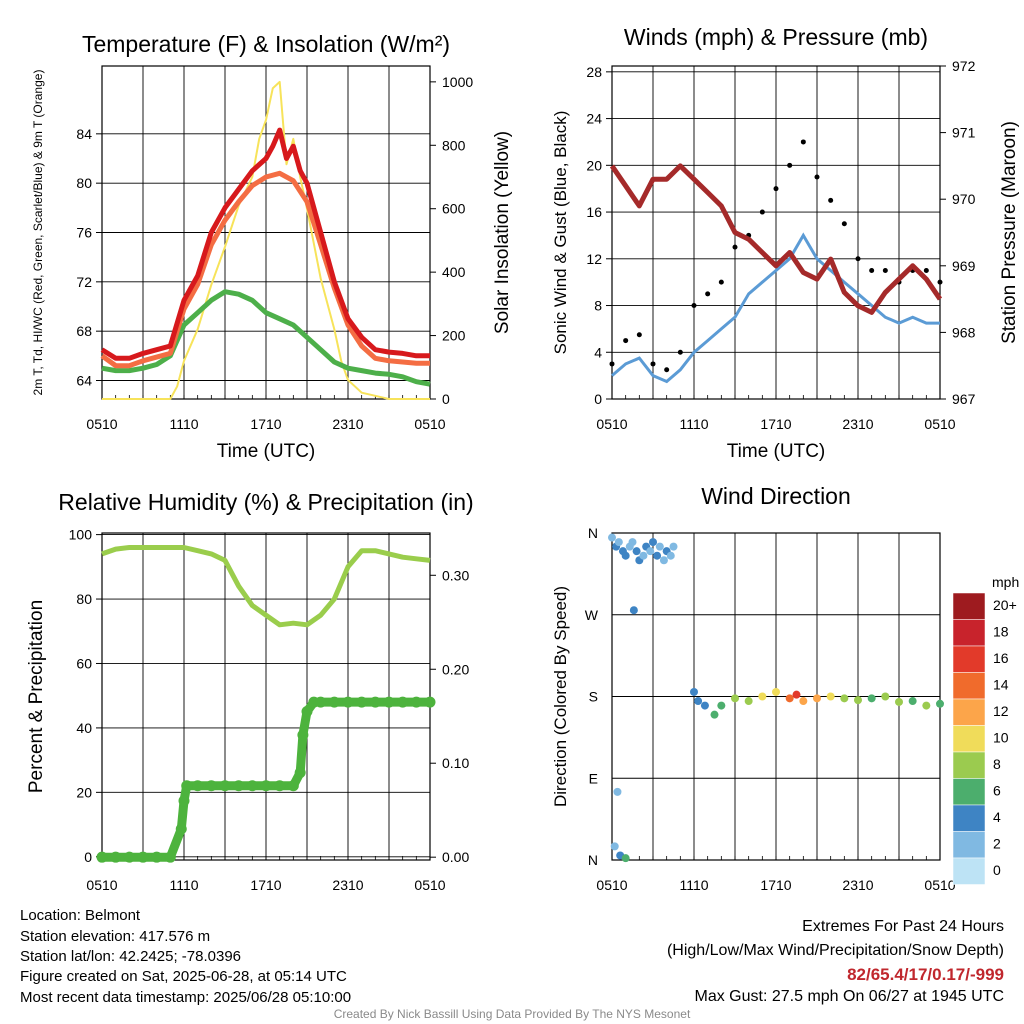 The height and width of the screenshot is (1024, 1024). Describe the element at coordinates (598, 352) in the screenshot. I see `y-tick-label: 4` at that location.